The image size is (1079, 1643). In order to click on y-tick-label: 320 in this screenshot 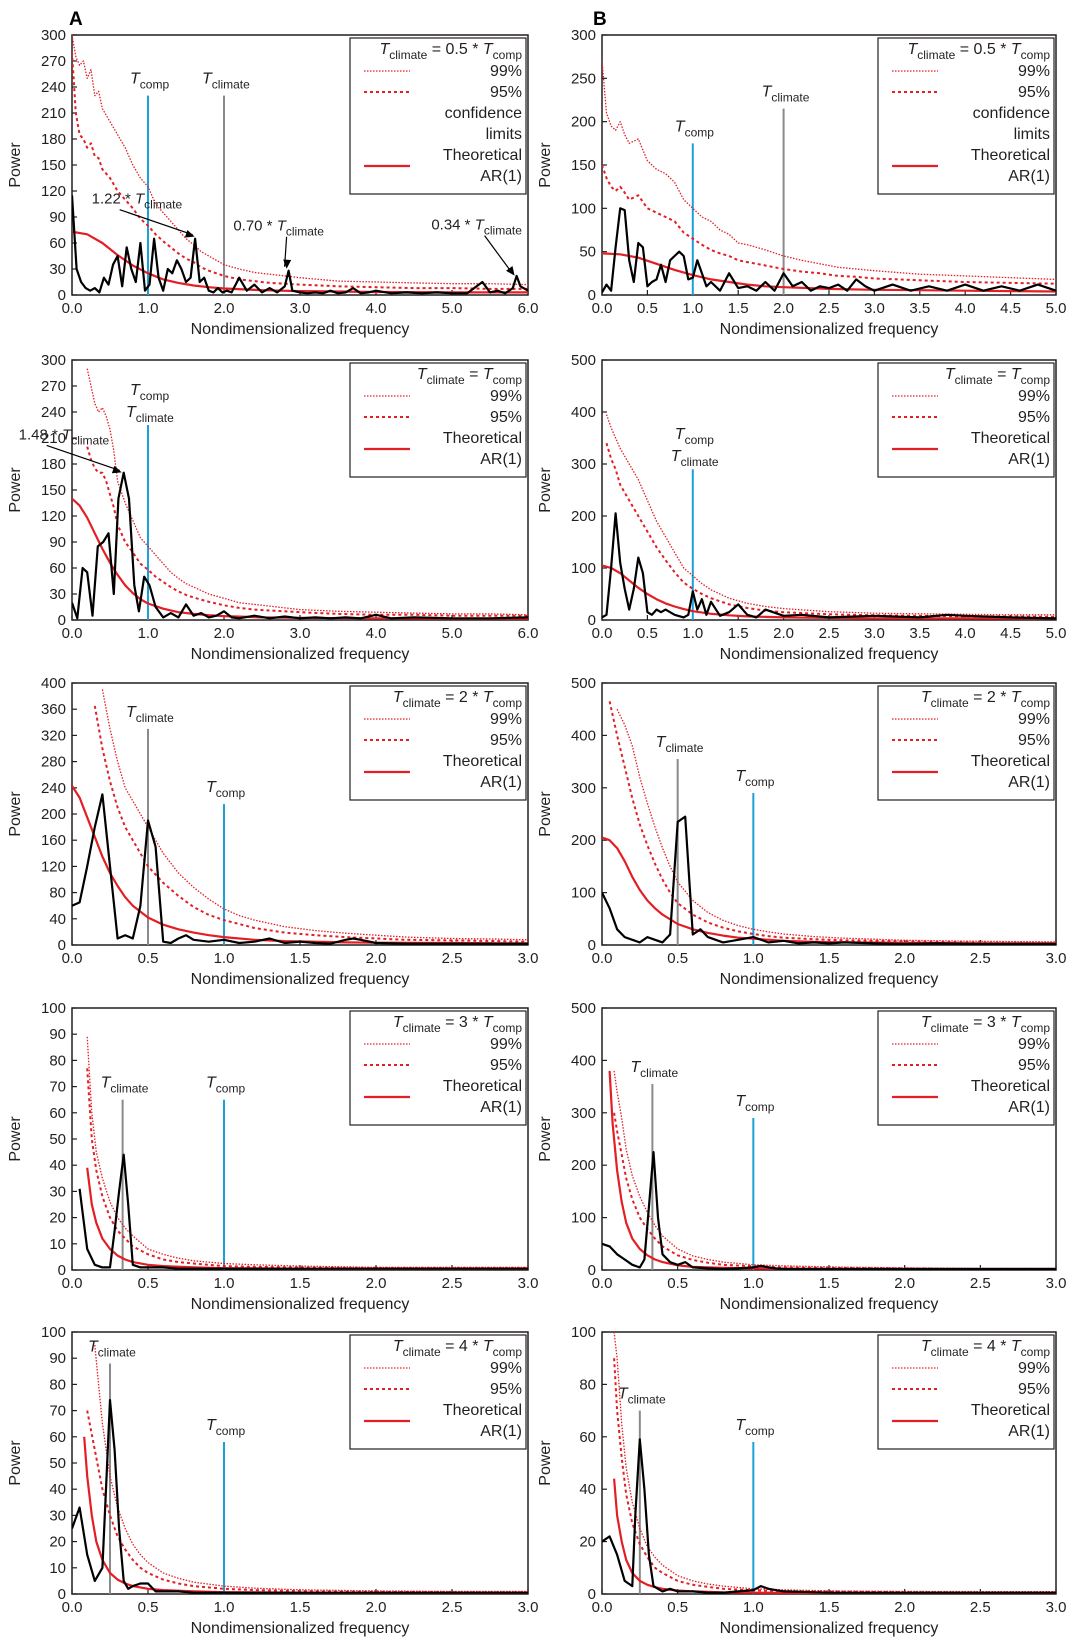, I will do `click(53, 735)`.